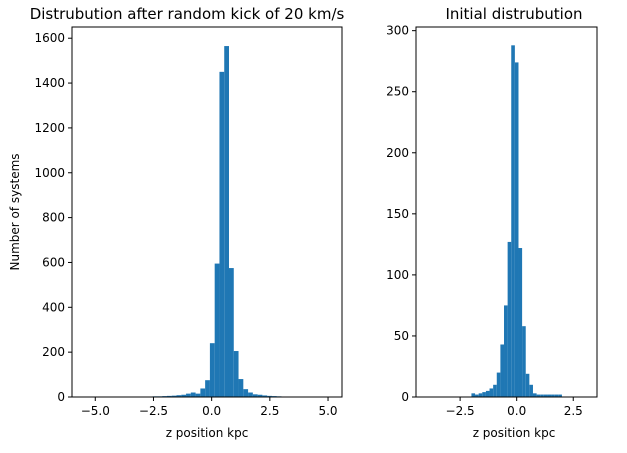 The height and width of the screenshot is (453, 627). What do you see at coordinates (327, 411) in the screenshot?
I see `left-x-tick-label: 5.0` at bounding box center [327, 411].